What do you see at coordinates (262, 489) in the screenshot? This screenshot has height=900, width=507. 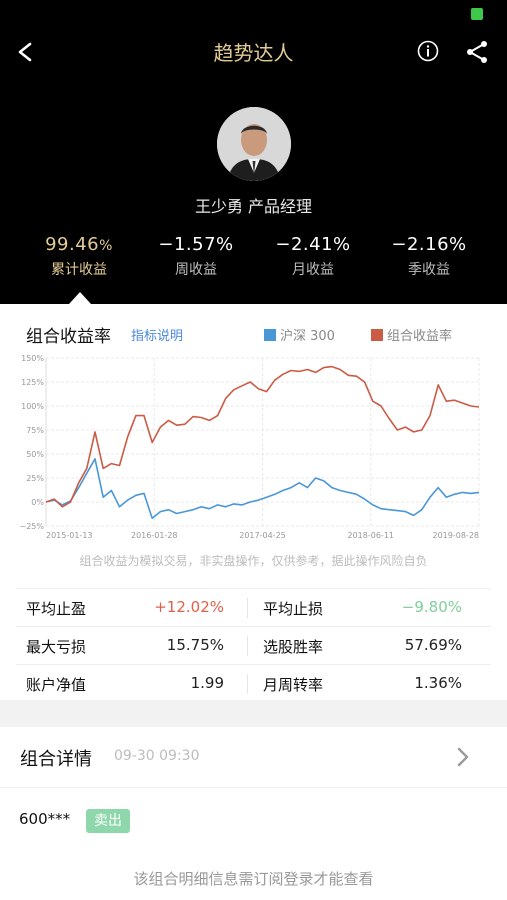 I see `series-line-index` at bounding box center [262, 489].